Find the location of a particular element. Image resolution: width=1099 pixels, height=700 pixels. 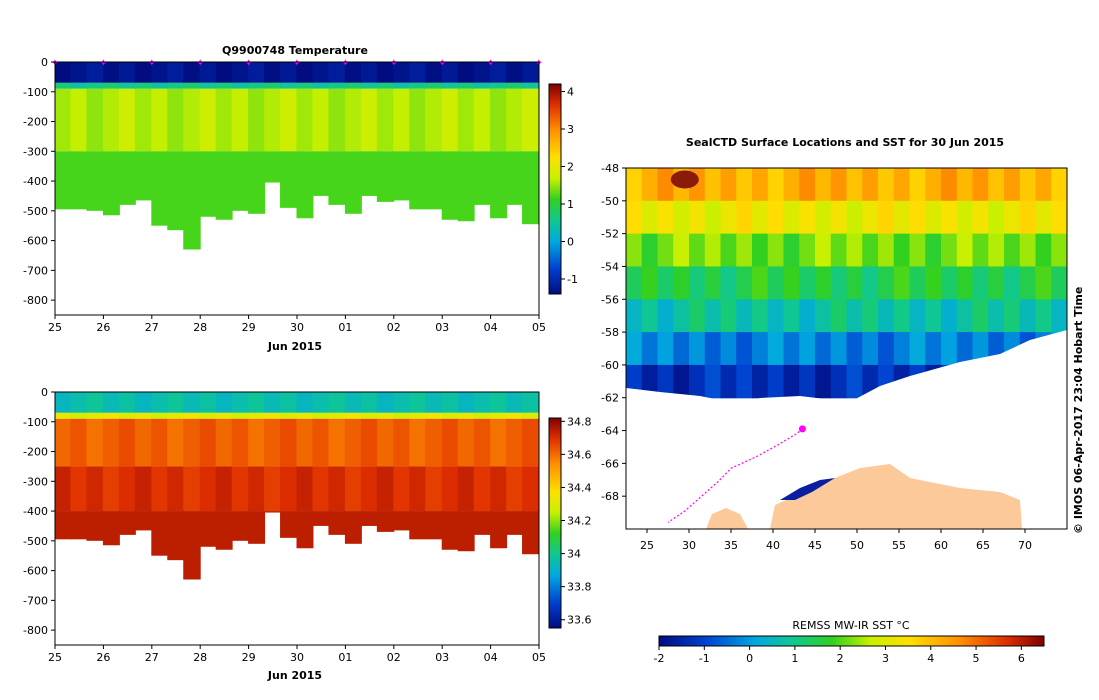

y-tick-label: -100 is located at coordinates (35, 422).